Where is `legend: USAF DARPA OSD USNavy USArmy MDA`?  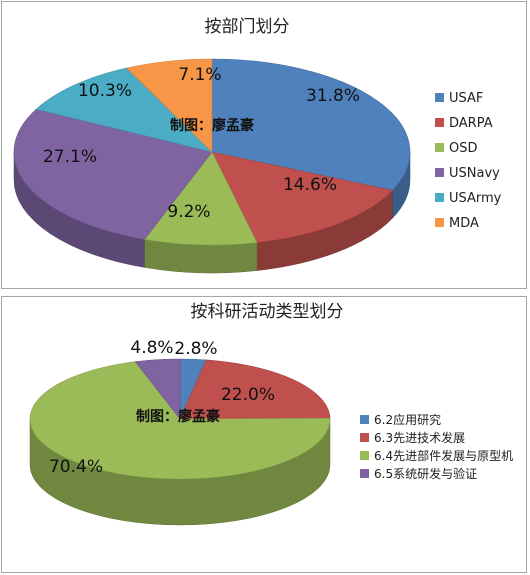
legend: USAF DARPA OSD USNavy USArmy MDA is located at coordinates (468, 161).